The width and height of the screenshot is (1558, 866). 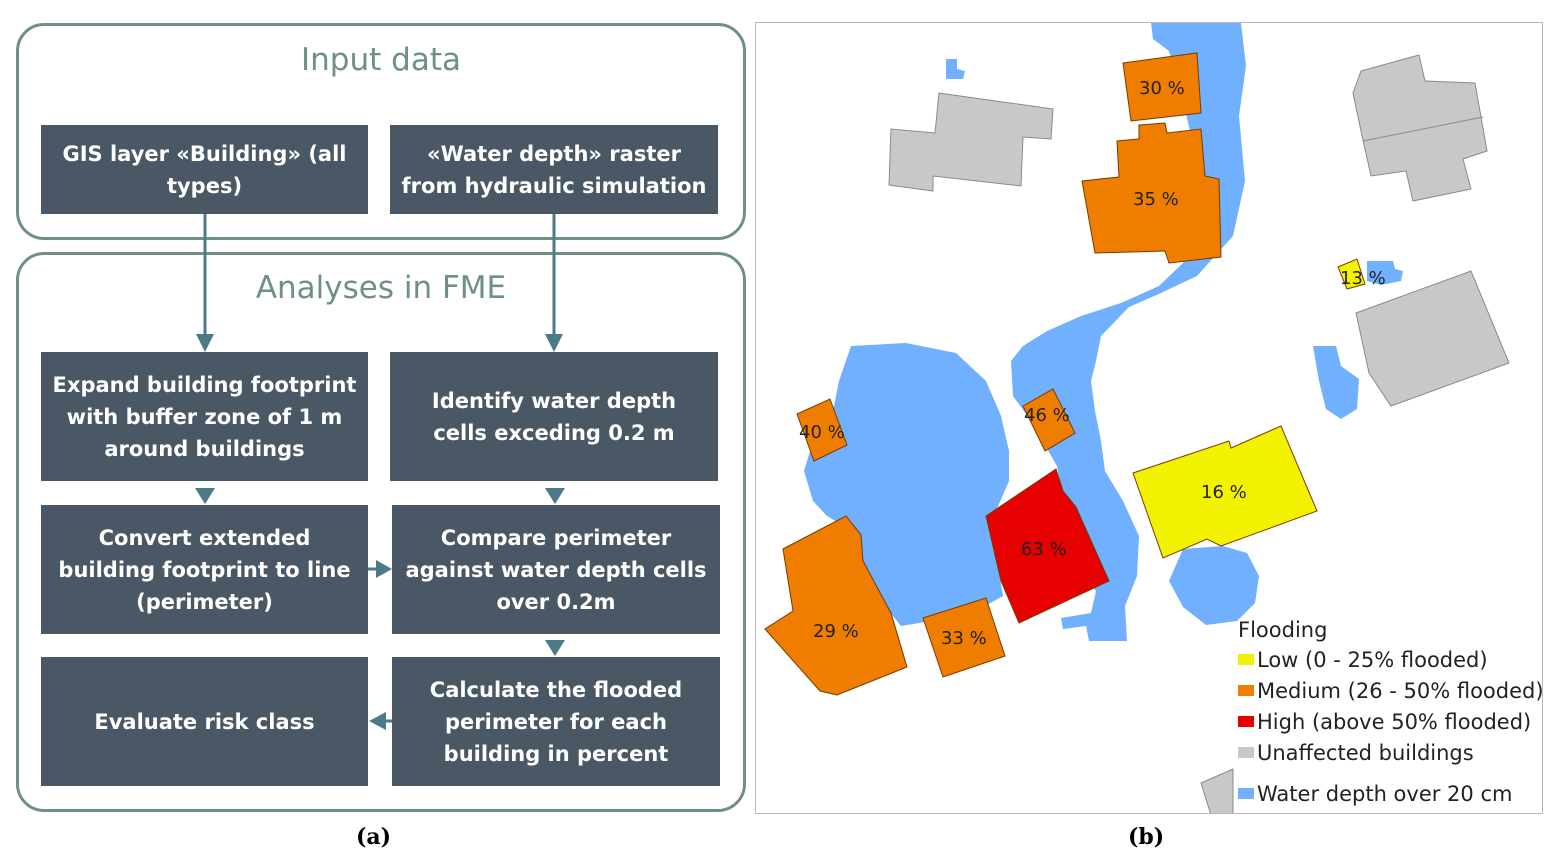 I want to click on caption-a: (a), so click(x=374, y=837).